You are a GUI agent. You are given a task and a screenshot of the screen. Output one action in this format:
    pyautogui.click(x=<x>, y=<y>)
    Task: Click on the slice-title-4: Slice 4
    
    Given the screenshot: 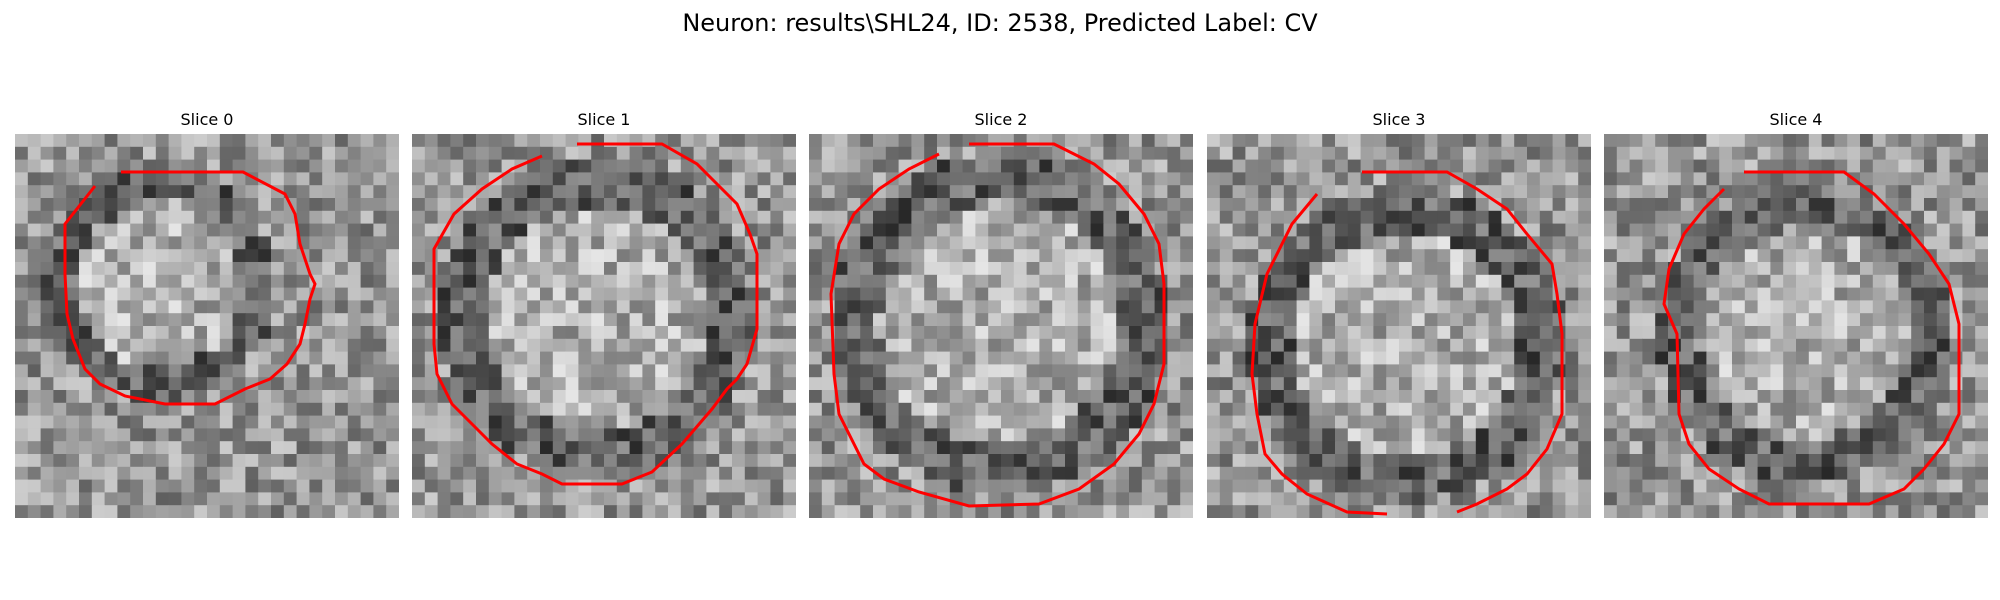 What is the action you would take?
    pyautogui.click(x=1796, y=119)
    